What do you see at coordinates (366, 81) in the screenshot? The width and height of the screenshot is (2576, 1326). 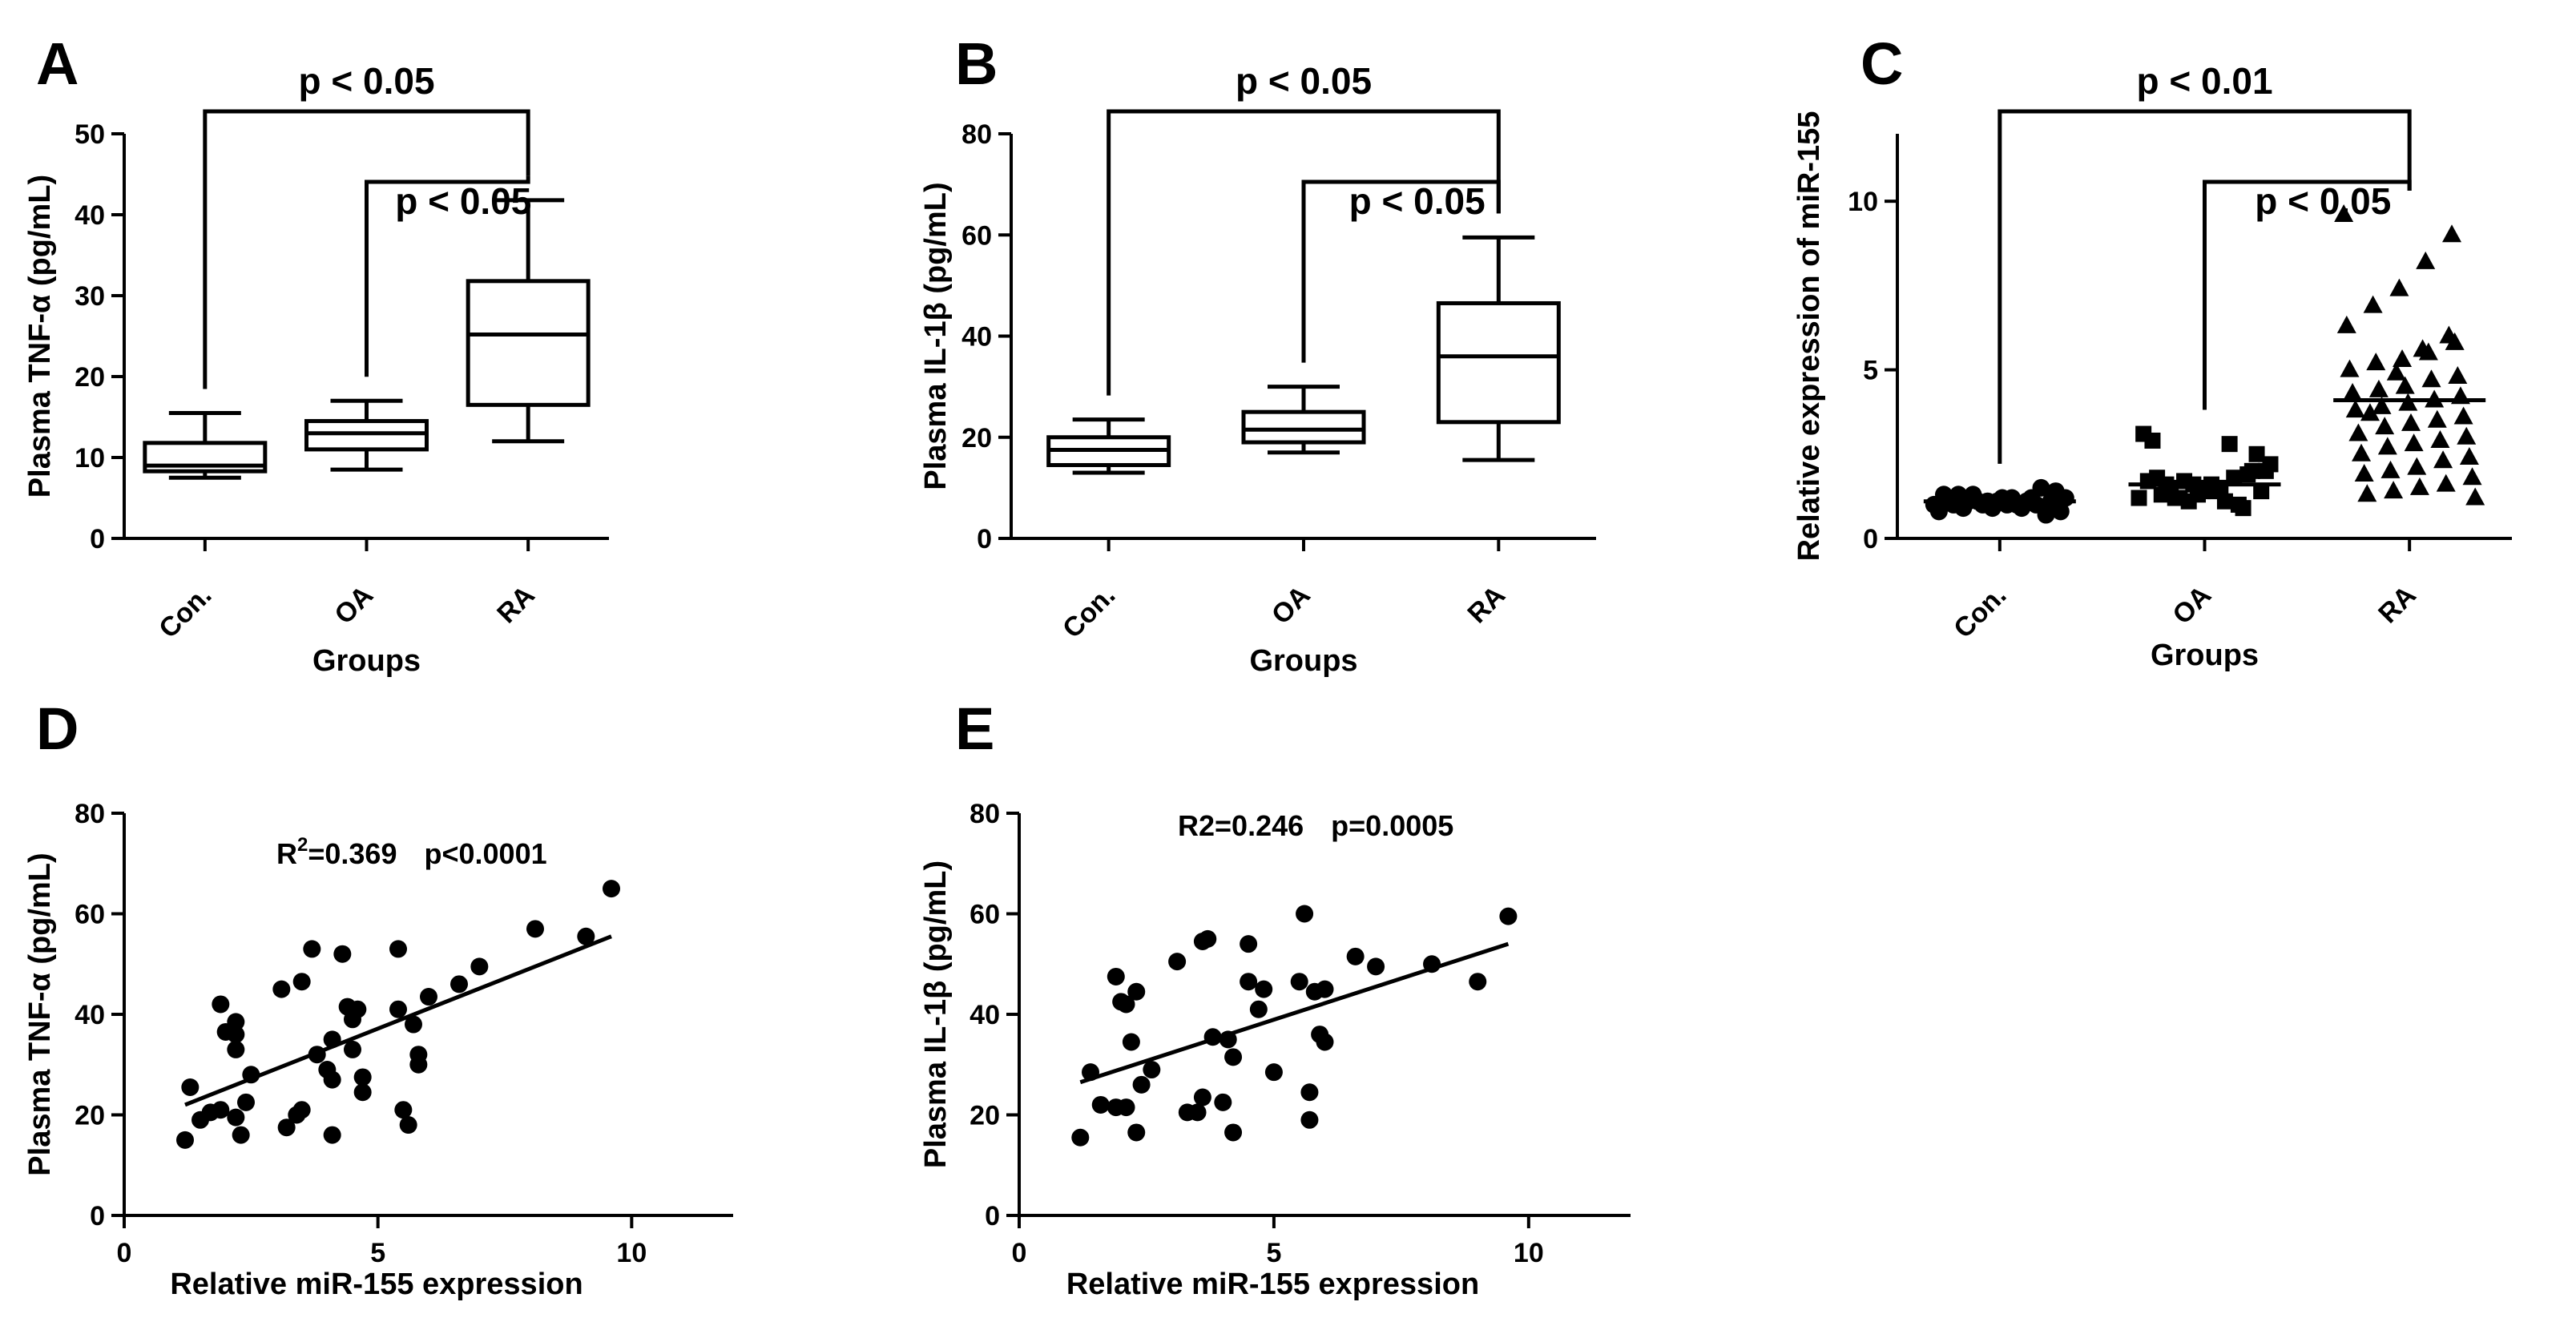 I see `p-value-label: p < 0.05` at bounding box center [366, 81].